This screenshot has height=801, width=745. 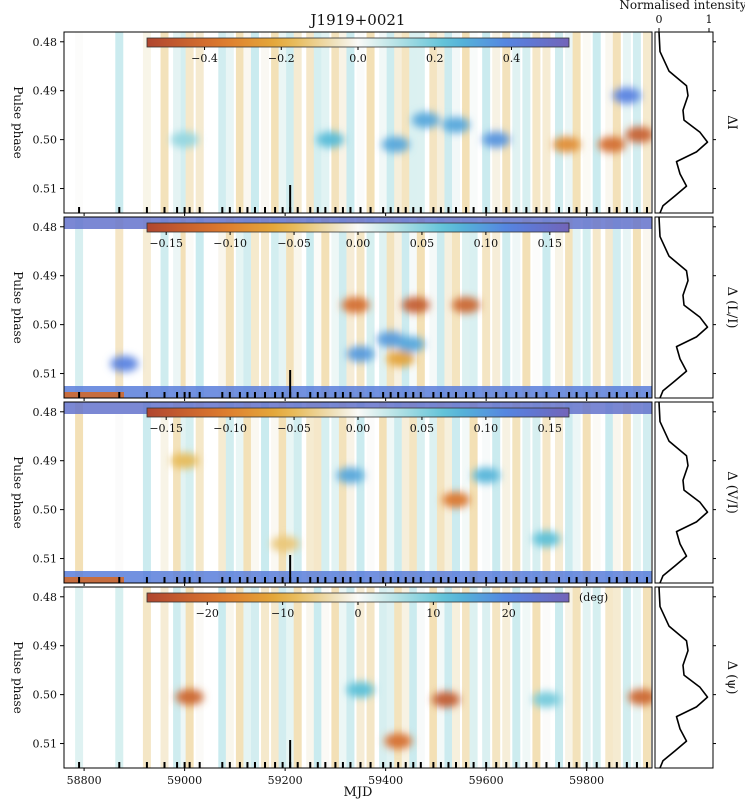 I want to click on colorbar-gradient, so click(x=358, y=42).